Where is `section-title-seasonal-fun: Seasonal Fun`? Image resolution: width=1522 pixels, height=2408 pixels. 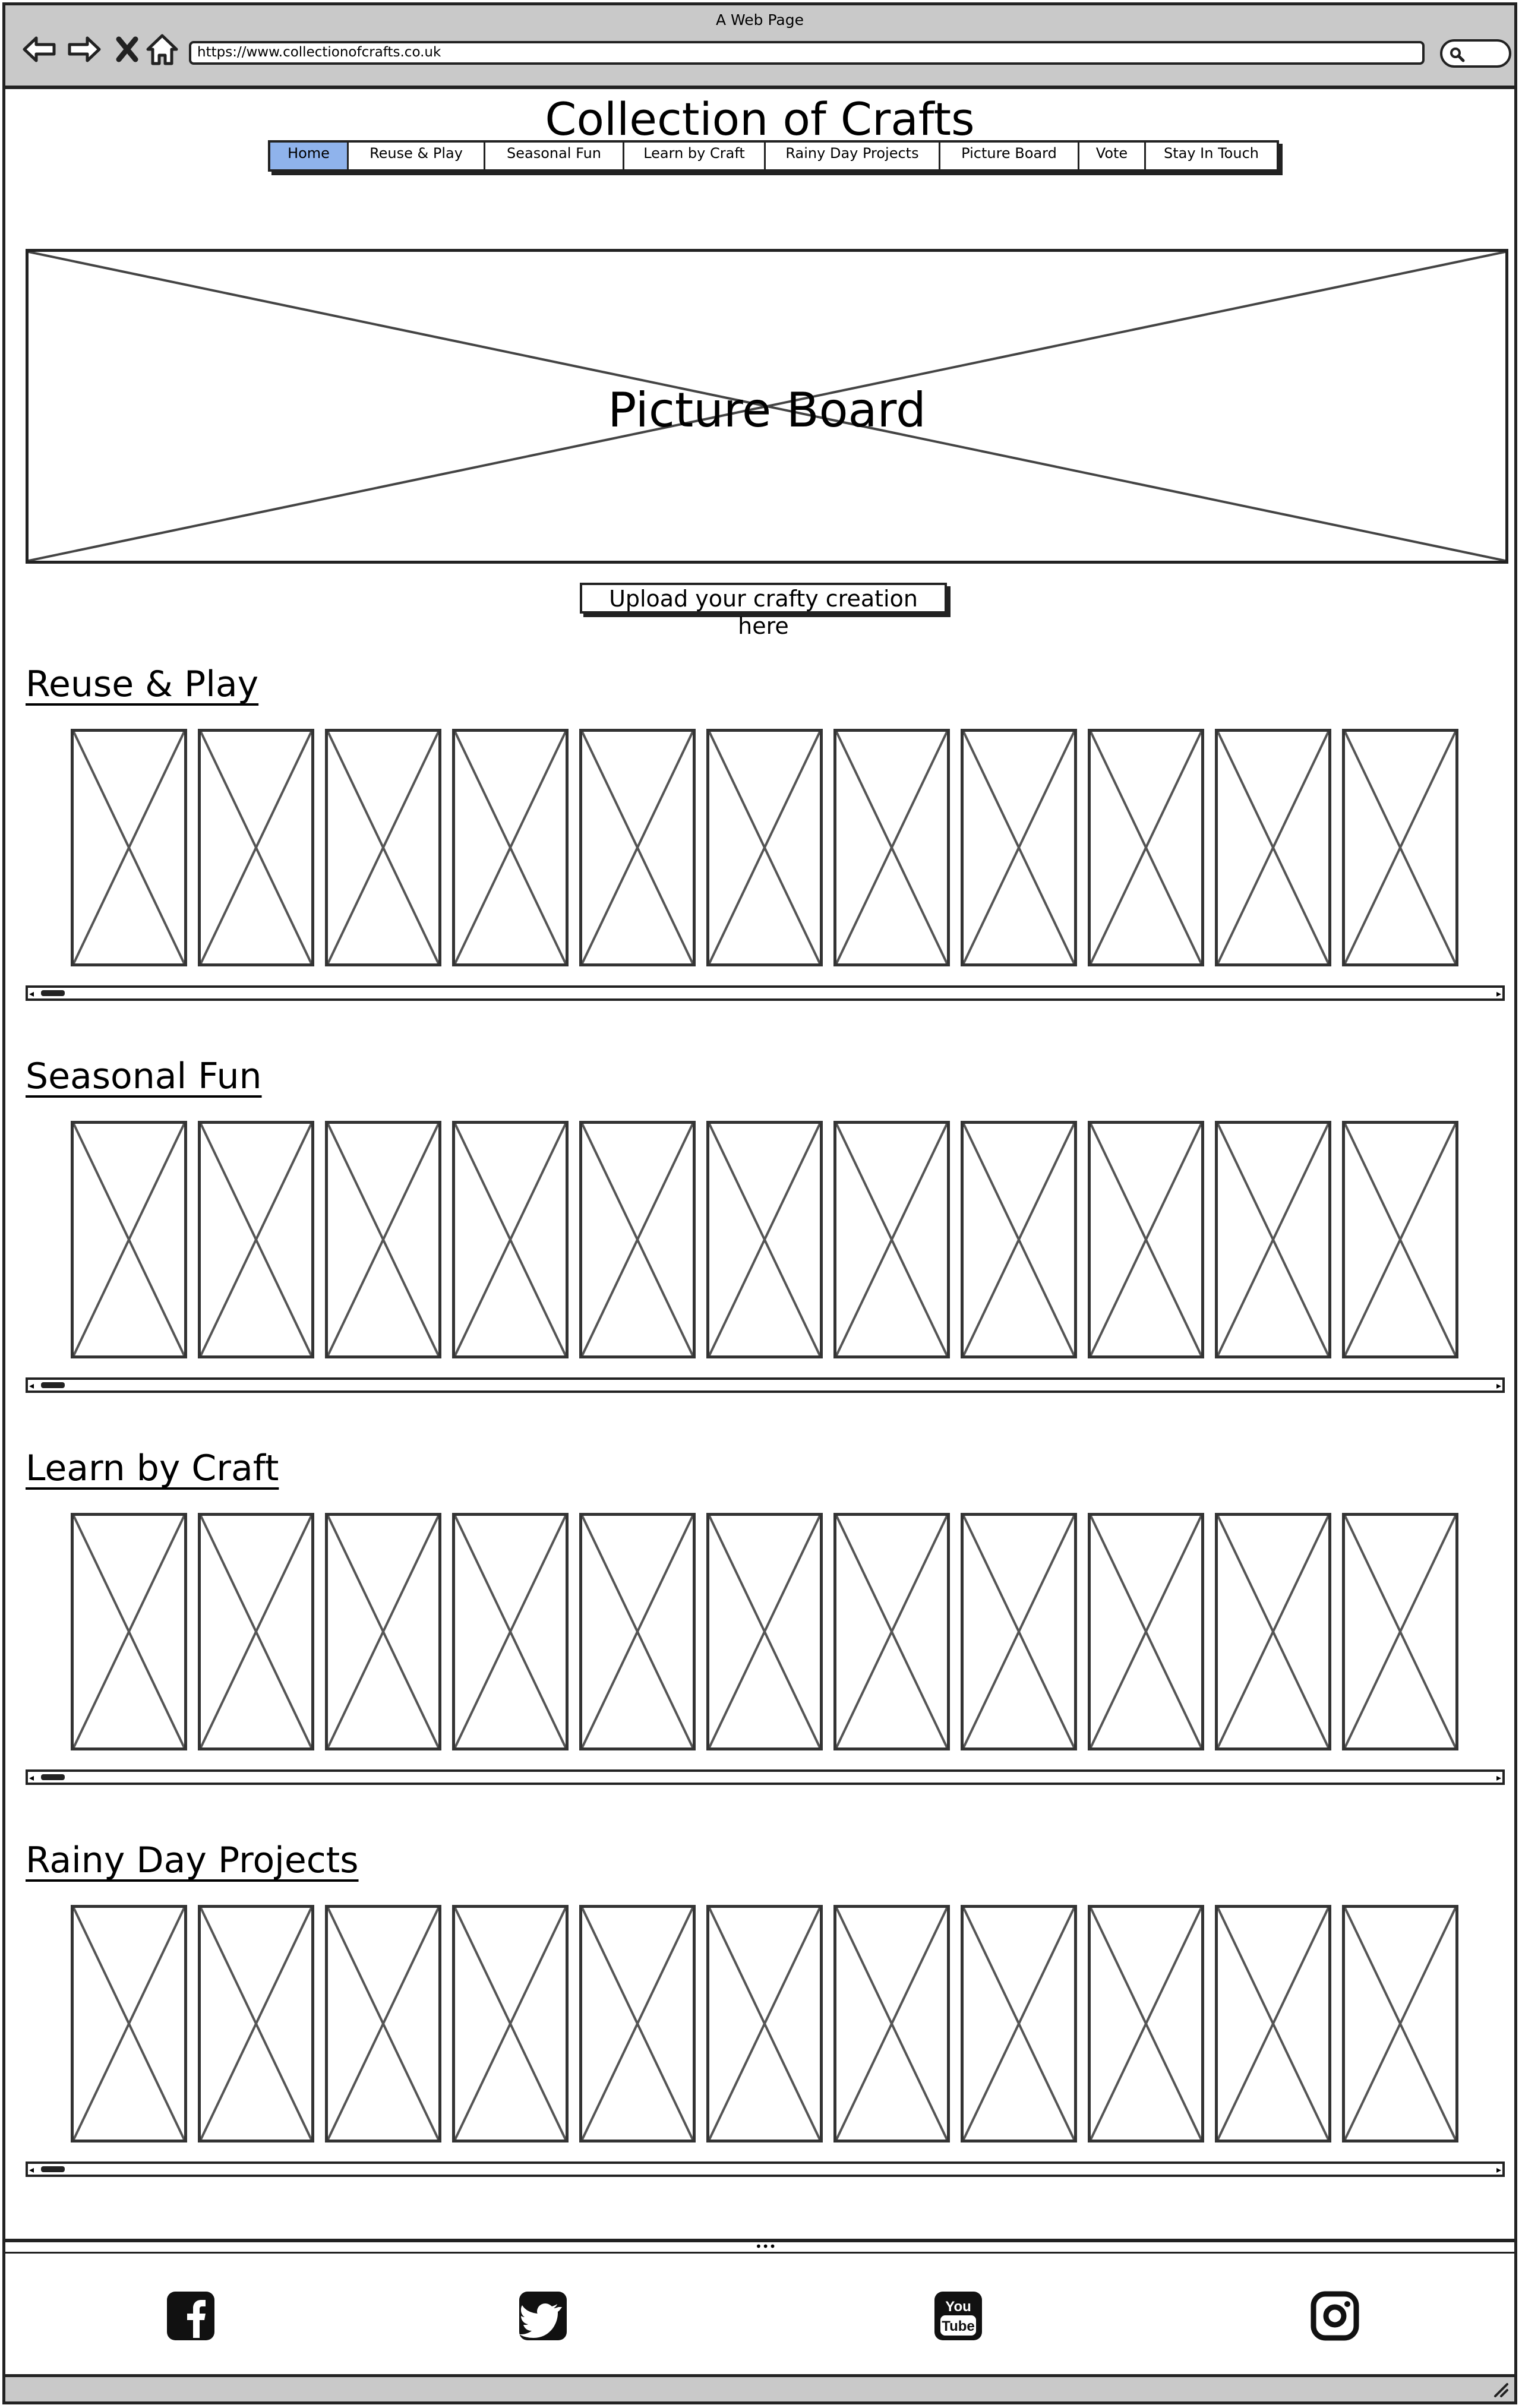 section-title-seasonal-fun: Seasonal Fun is located at coordinates (144, 1076).